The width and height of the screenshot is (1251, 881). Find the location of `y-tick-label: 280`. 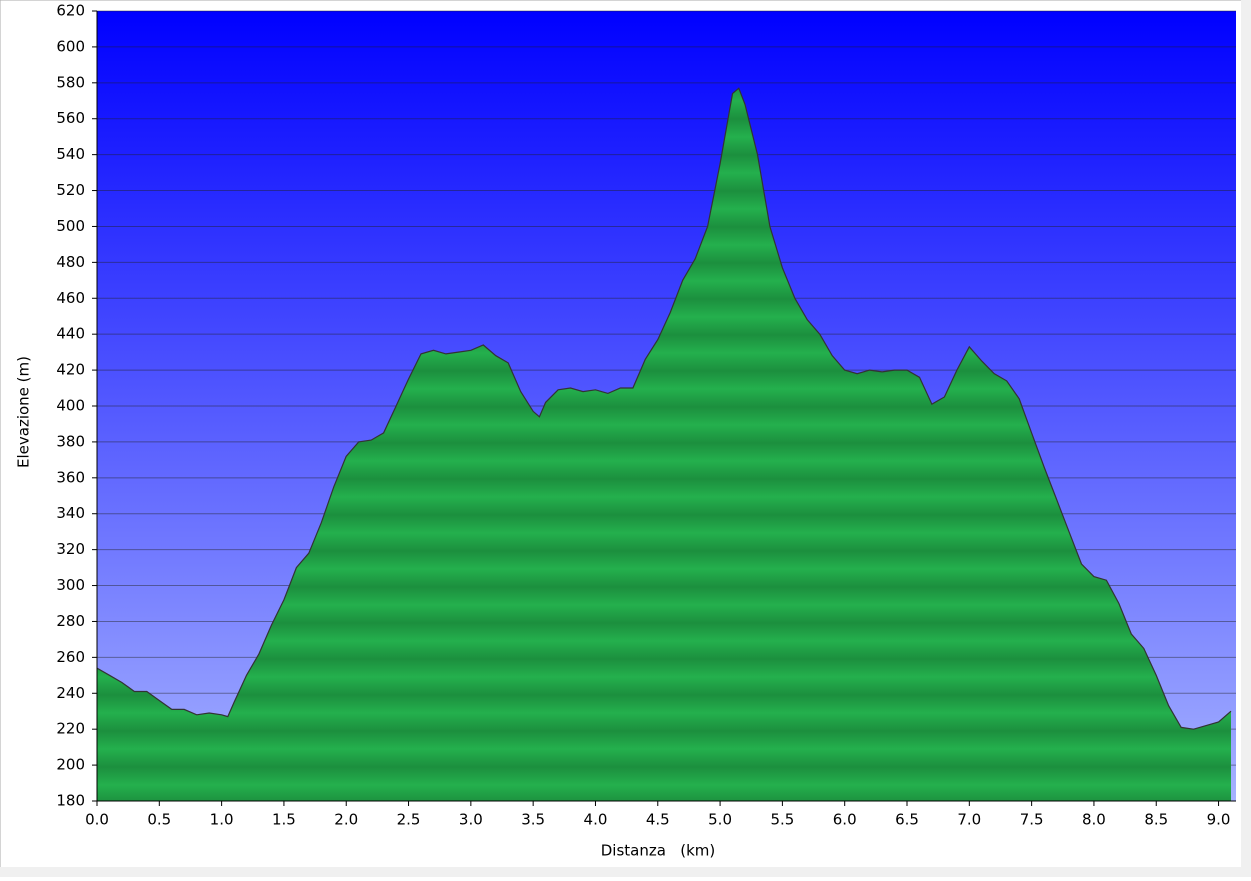

y-tick-label: 280 is located at coordinates (70, 621).